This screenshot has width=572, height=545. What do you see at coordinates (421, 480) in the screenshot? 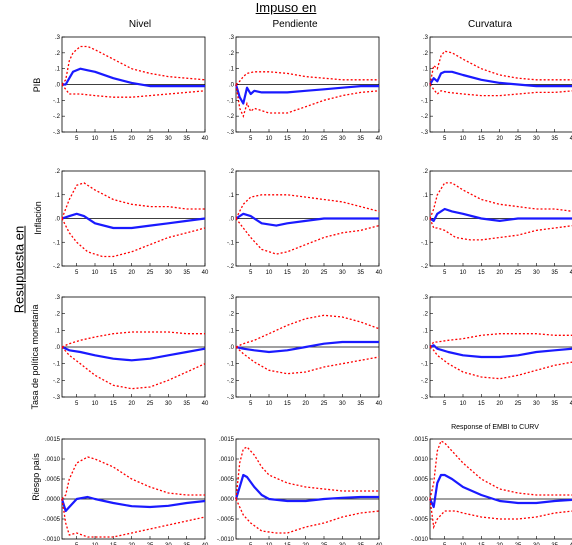
I see `y-tick-label: .0005` at bounding box center [421, 480].